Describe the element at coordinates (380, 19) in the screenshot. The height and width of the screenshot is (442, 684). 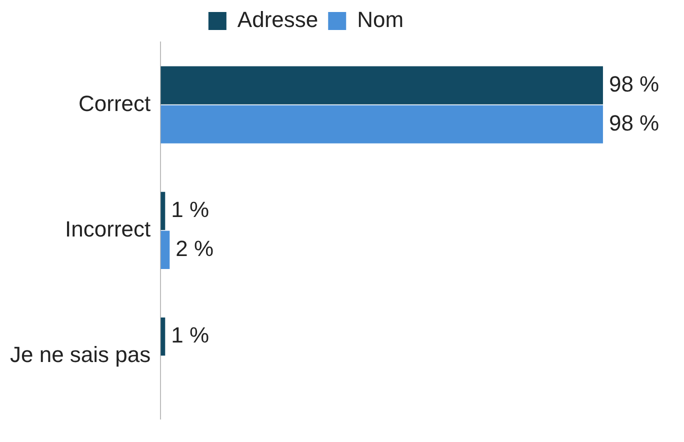
I see `legend-label: Nom` at that location.